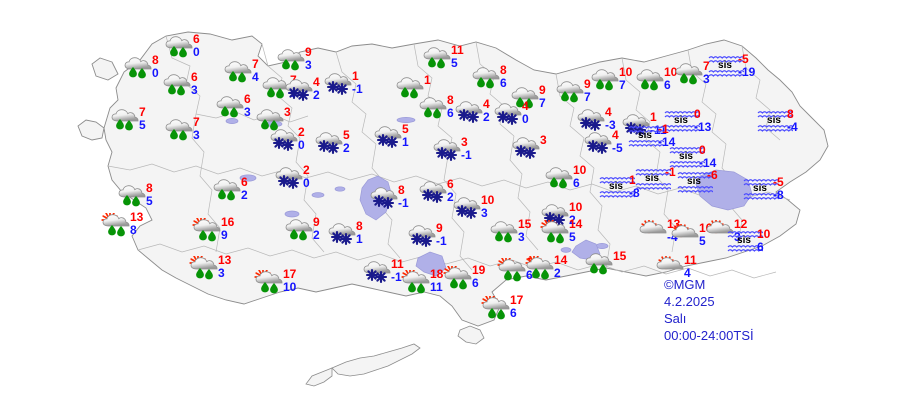 The width and height of the screenshot is (900, 401). Describe the element at coordinates (703, 127) in the screenshot. I see `min-temp: -13` at that location.